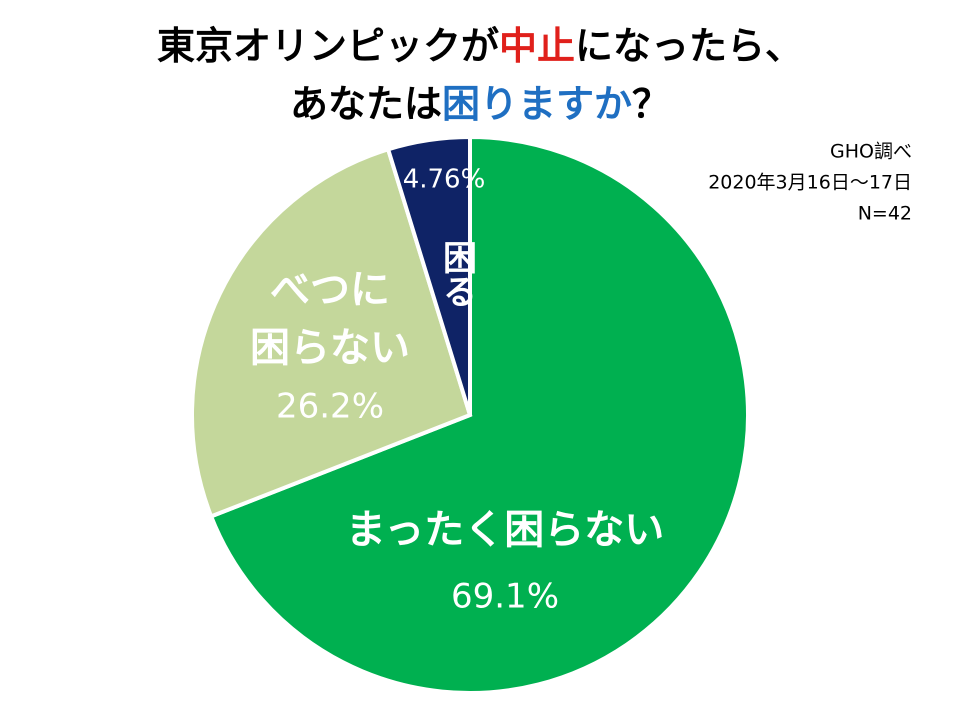 Image resolution: width=960 pixels, height=720 pixels. What do you see at coordinates (689, 46) in the screenshot?
I see `title-segment: になったら、` at bounding box center [689, 46].